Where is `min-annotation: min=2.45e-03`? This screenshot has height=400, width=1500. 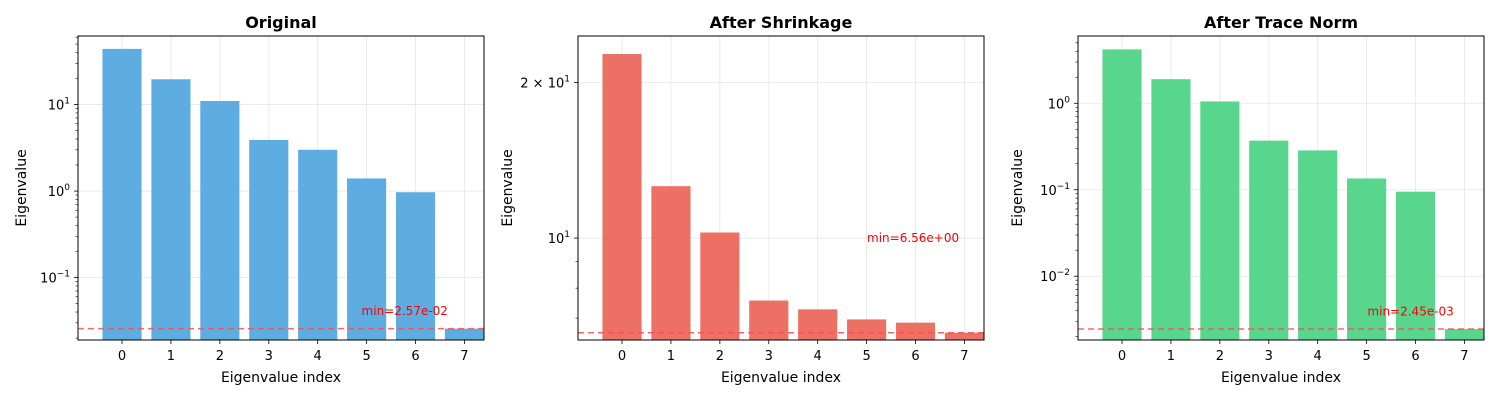 min-annotation: min=2.45e-03 is located at coordinates (1410, 312).